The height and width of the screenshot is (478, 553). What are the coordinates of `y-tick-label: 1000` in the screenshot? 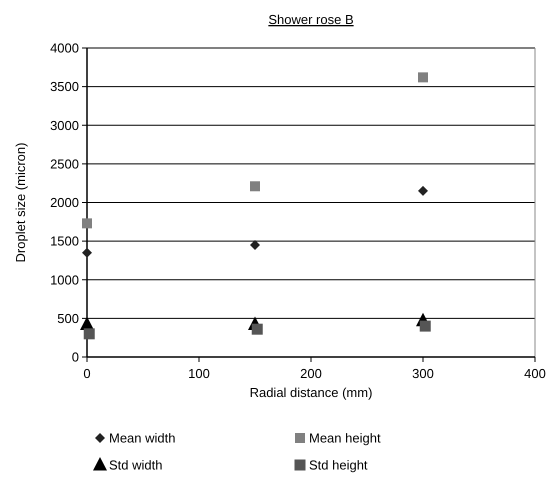 It's located at (64, 280).